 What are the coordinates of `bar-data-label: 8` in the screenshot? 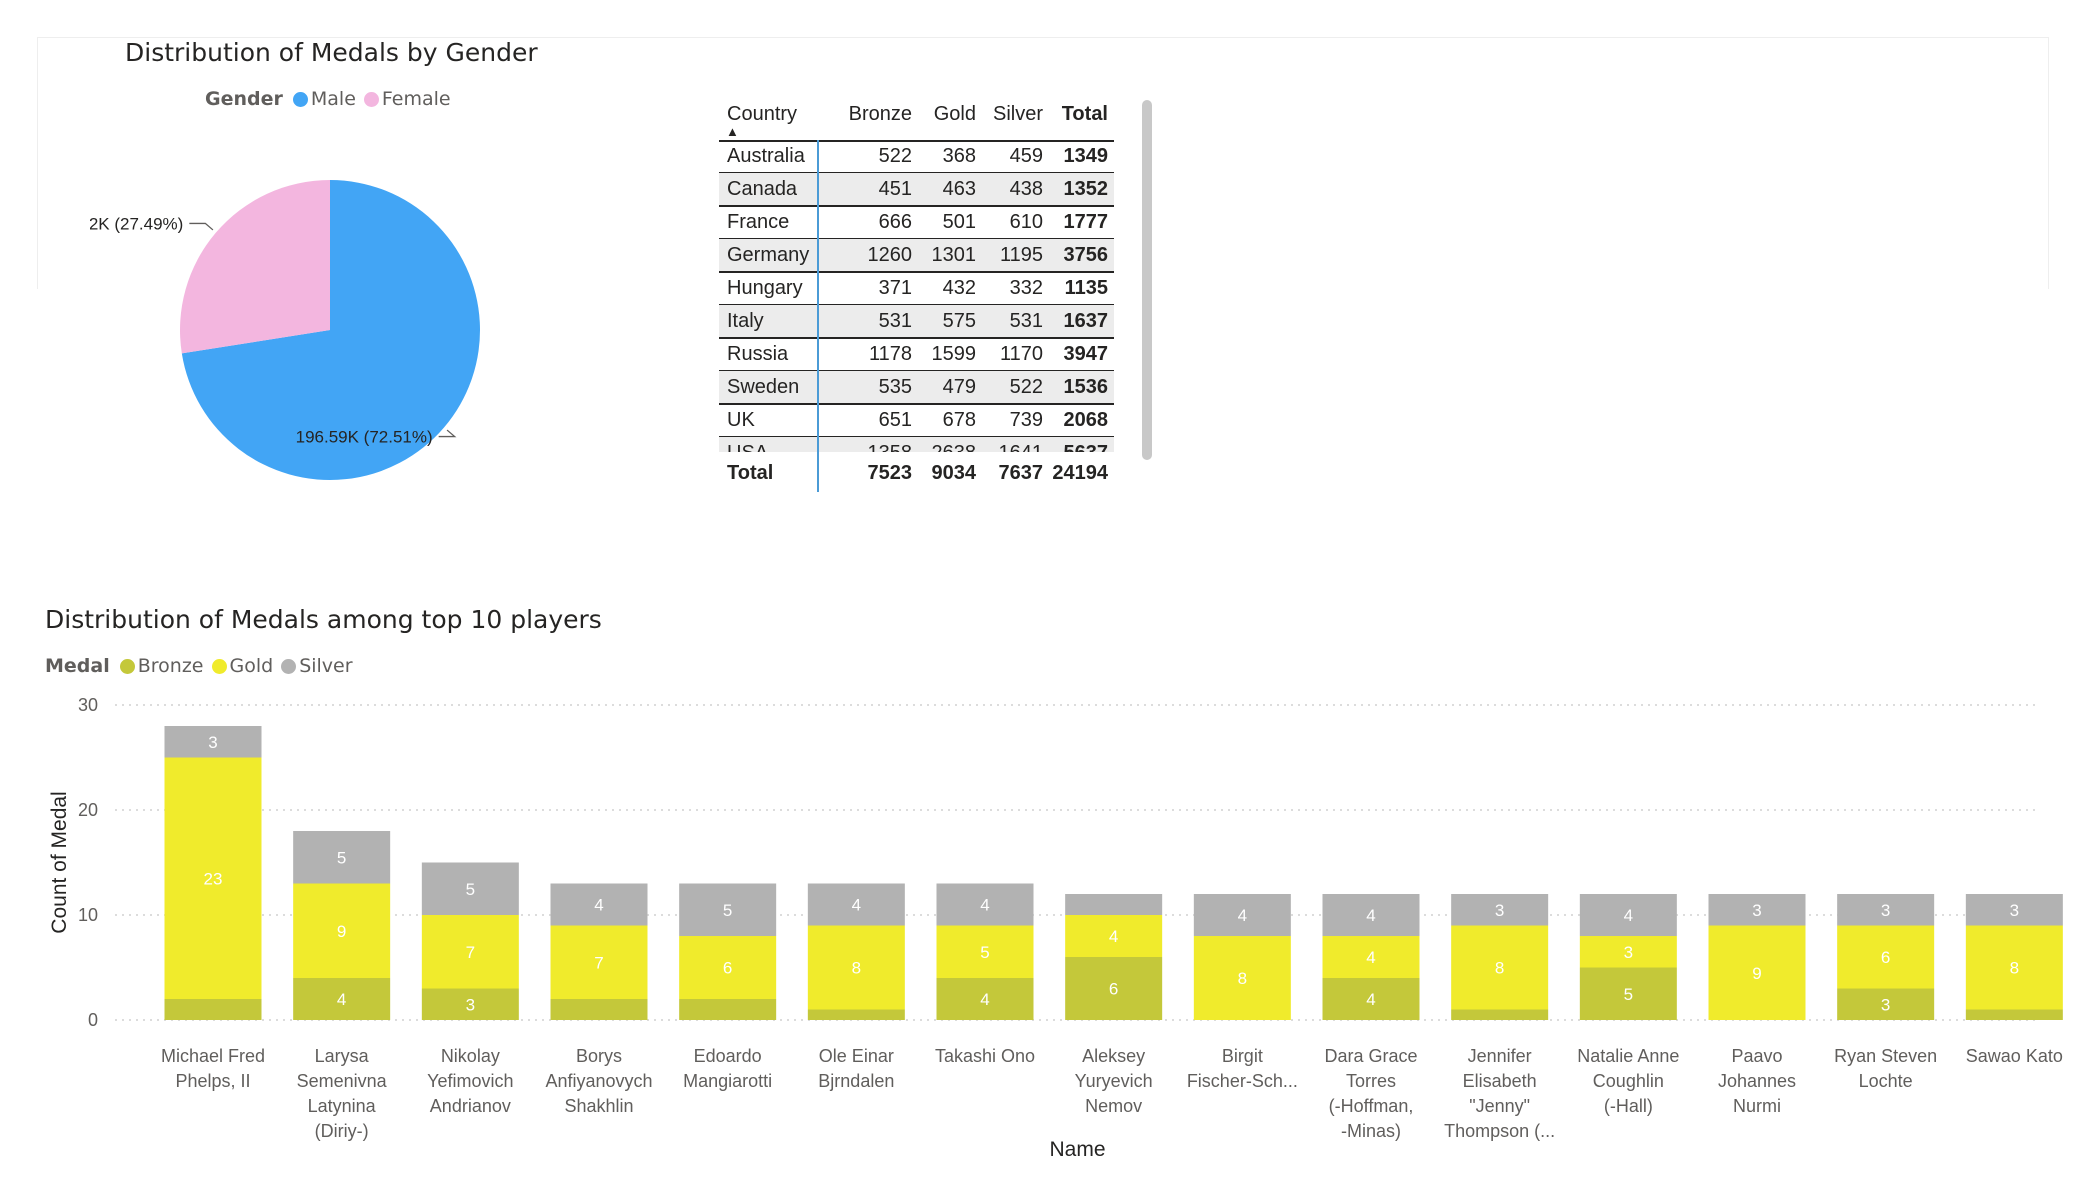 It's located at (1242, 978).